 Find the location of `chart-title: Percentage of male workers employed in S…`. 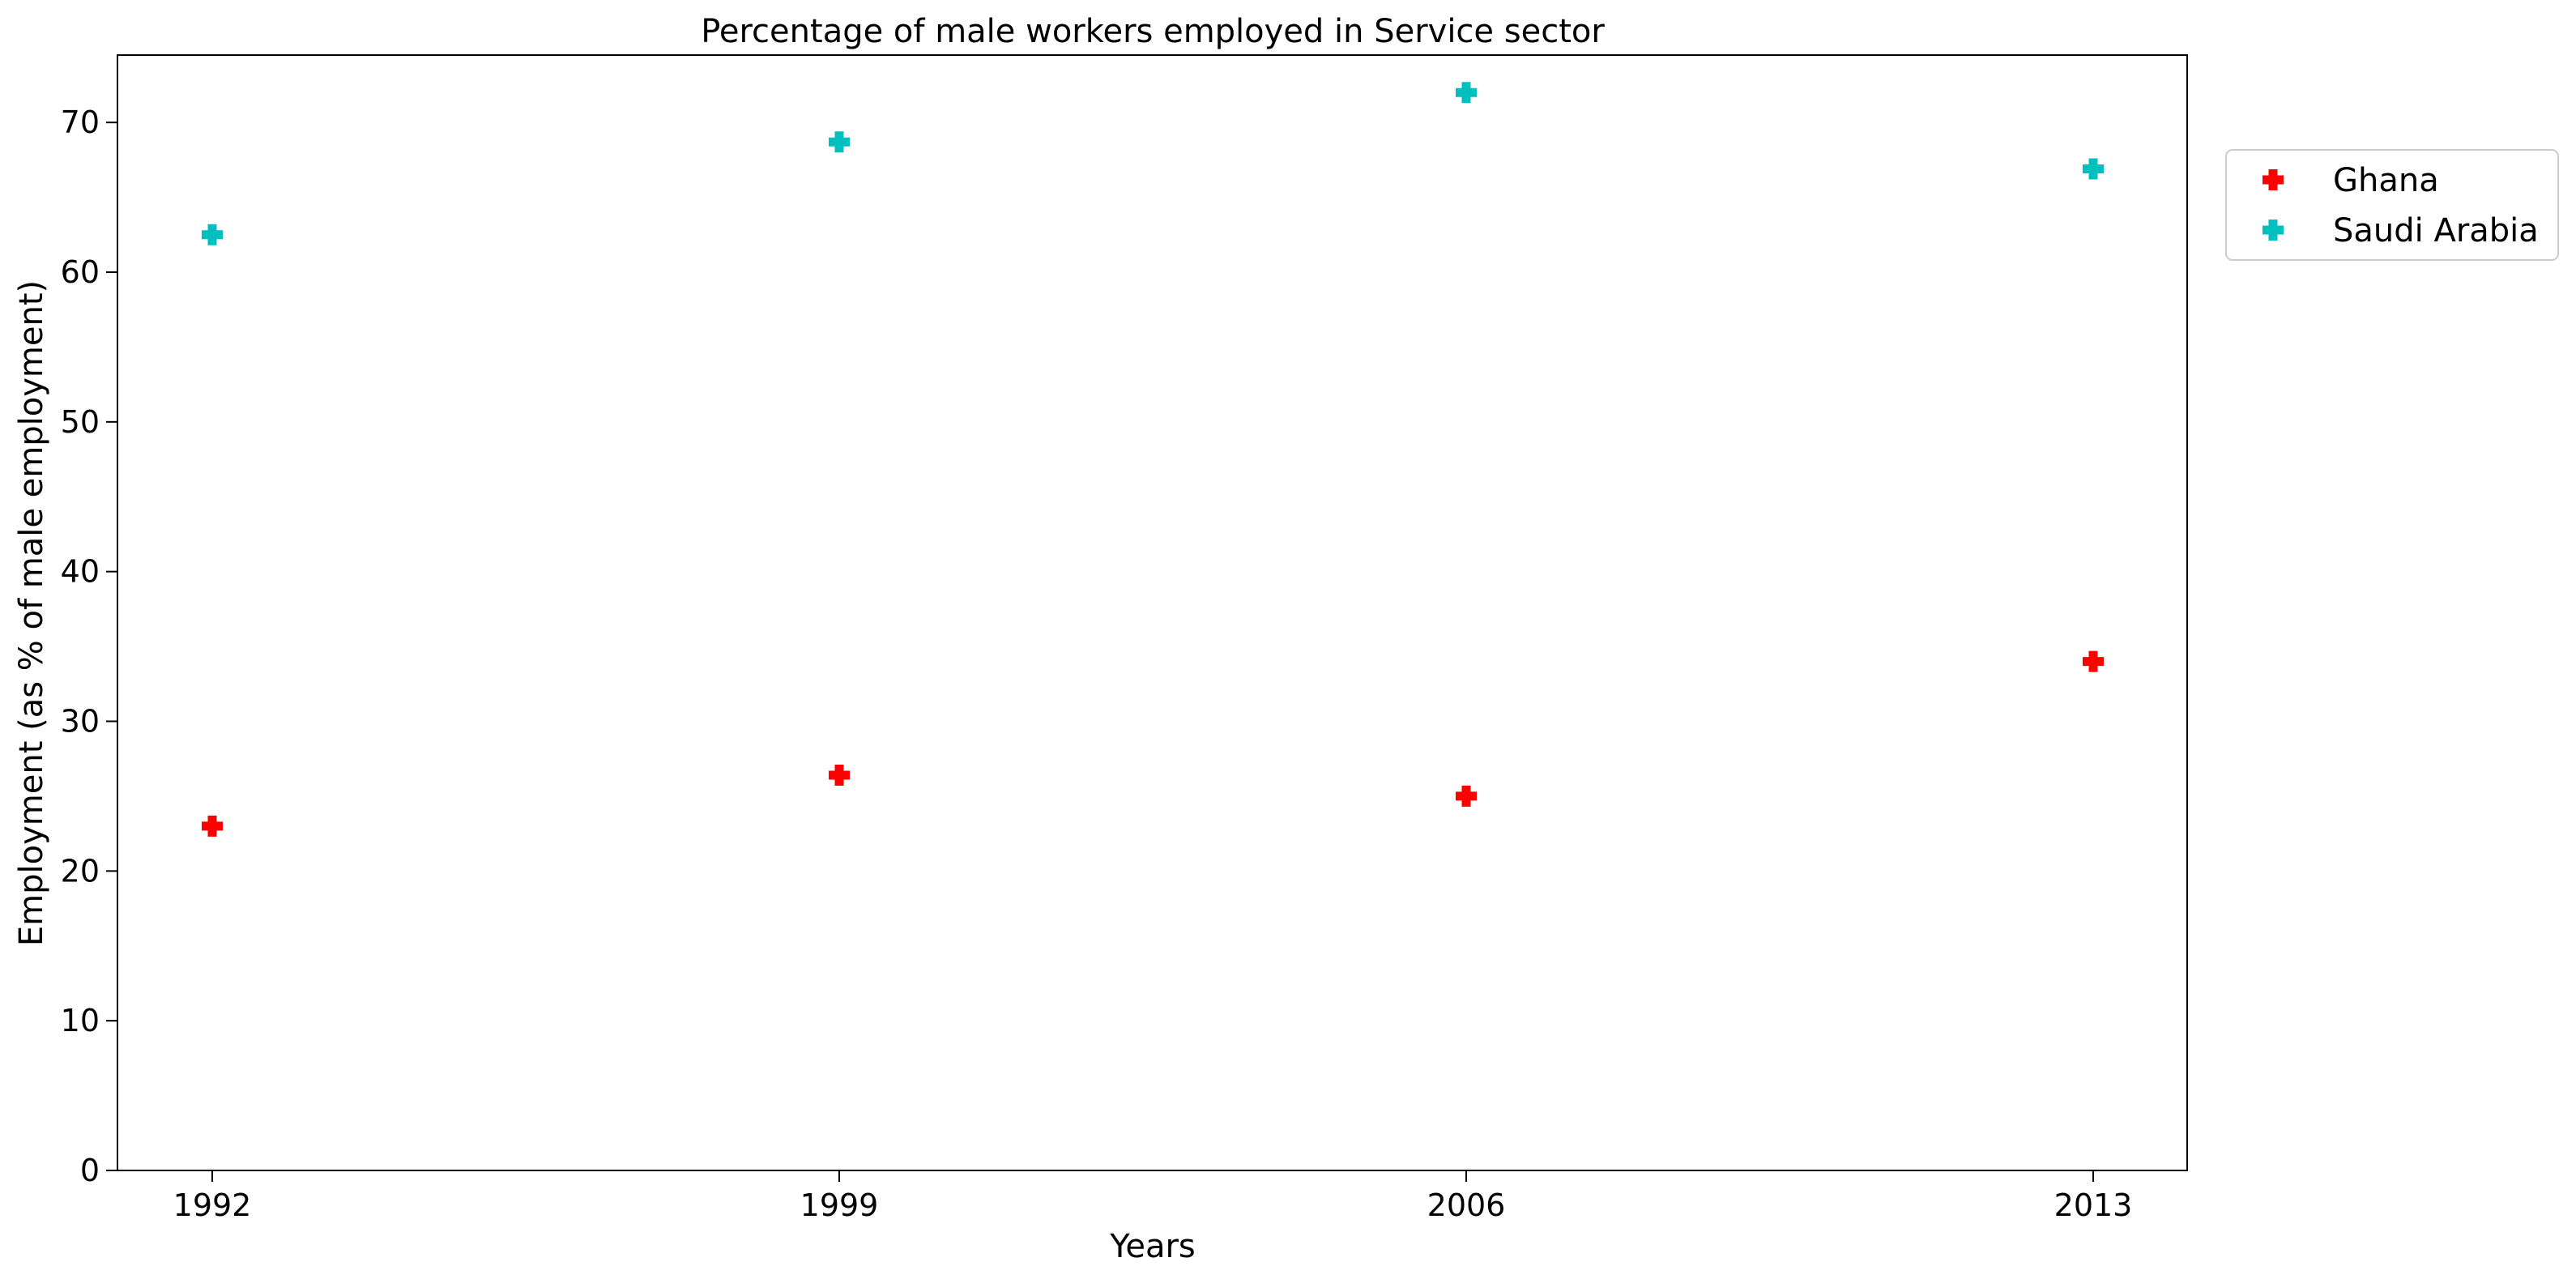

chart-title: Percentage of male workers employed in S… is located at coordinates (1153, 31).